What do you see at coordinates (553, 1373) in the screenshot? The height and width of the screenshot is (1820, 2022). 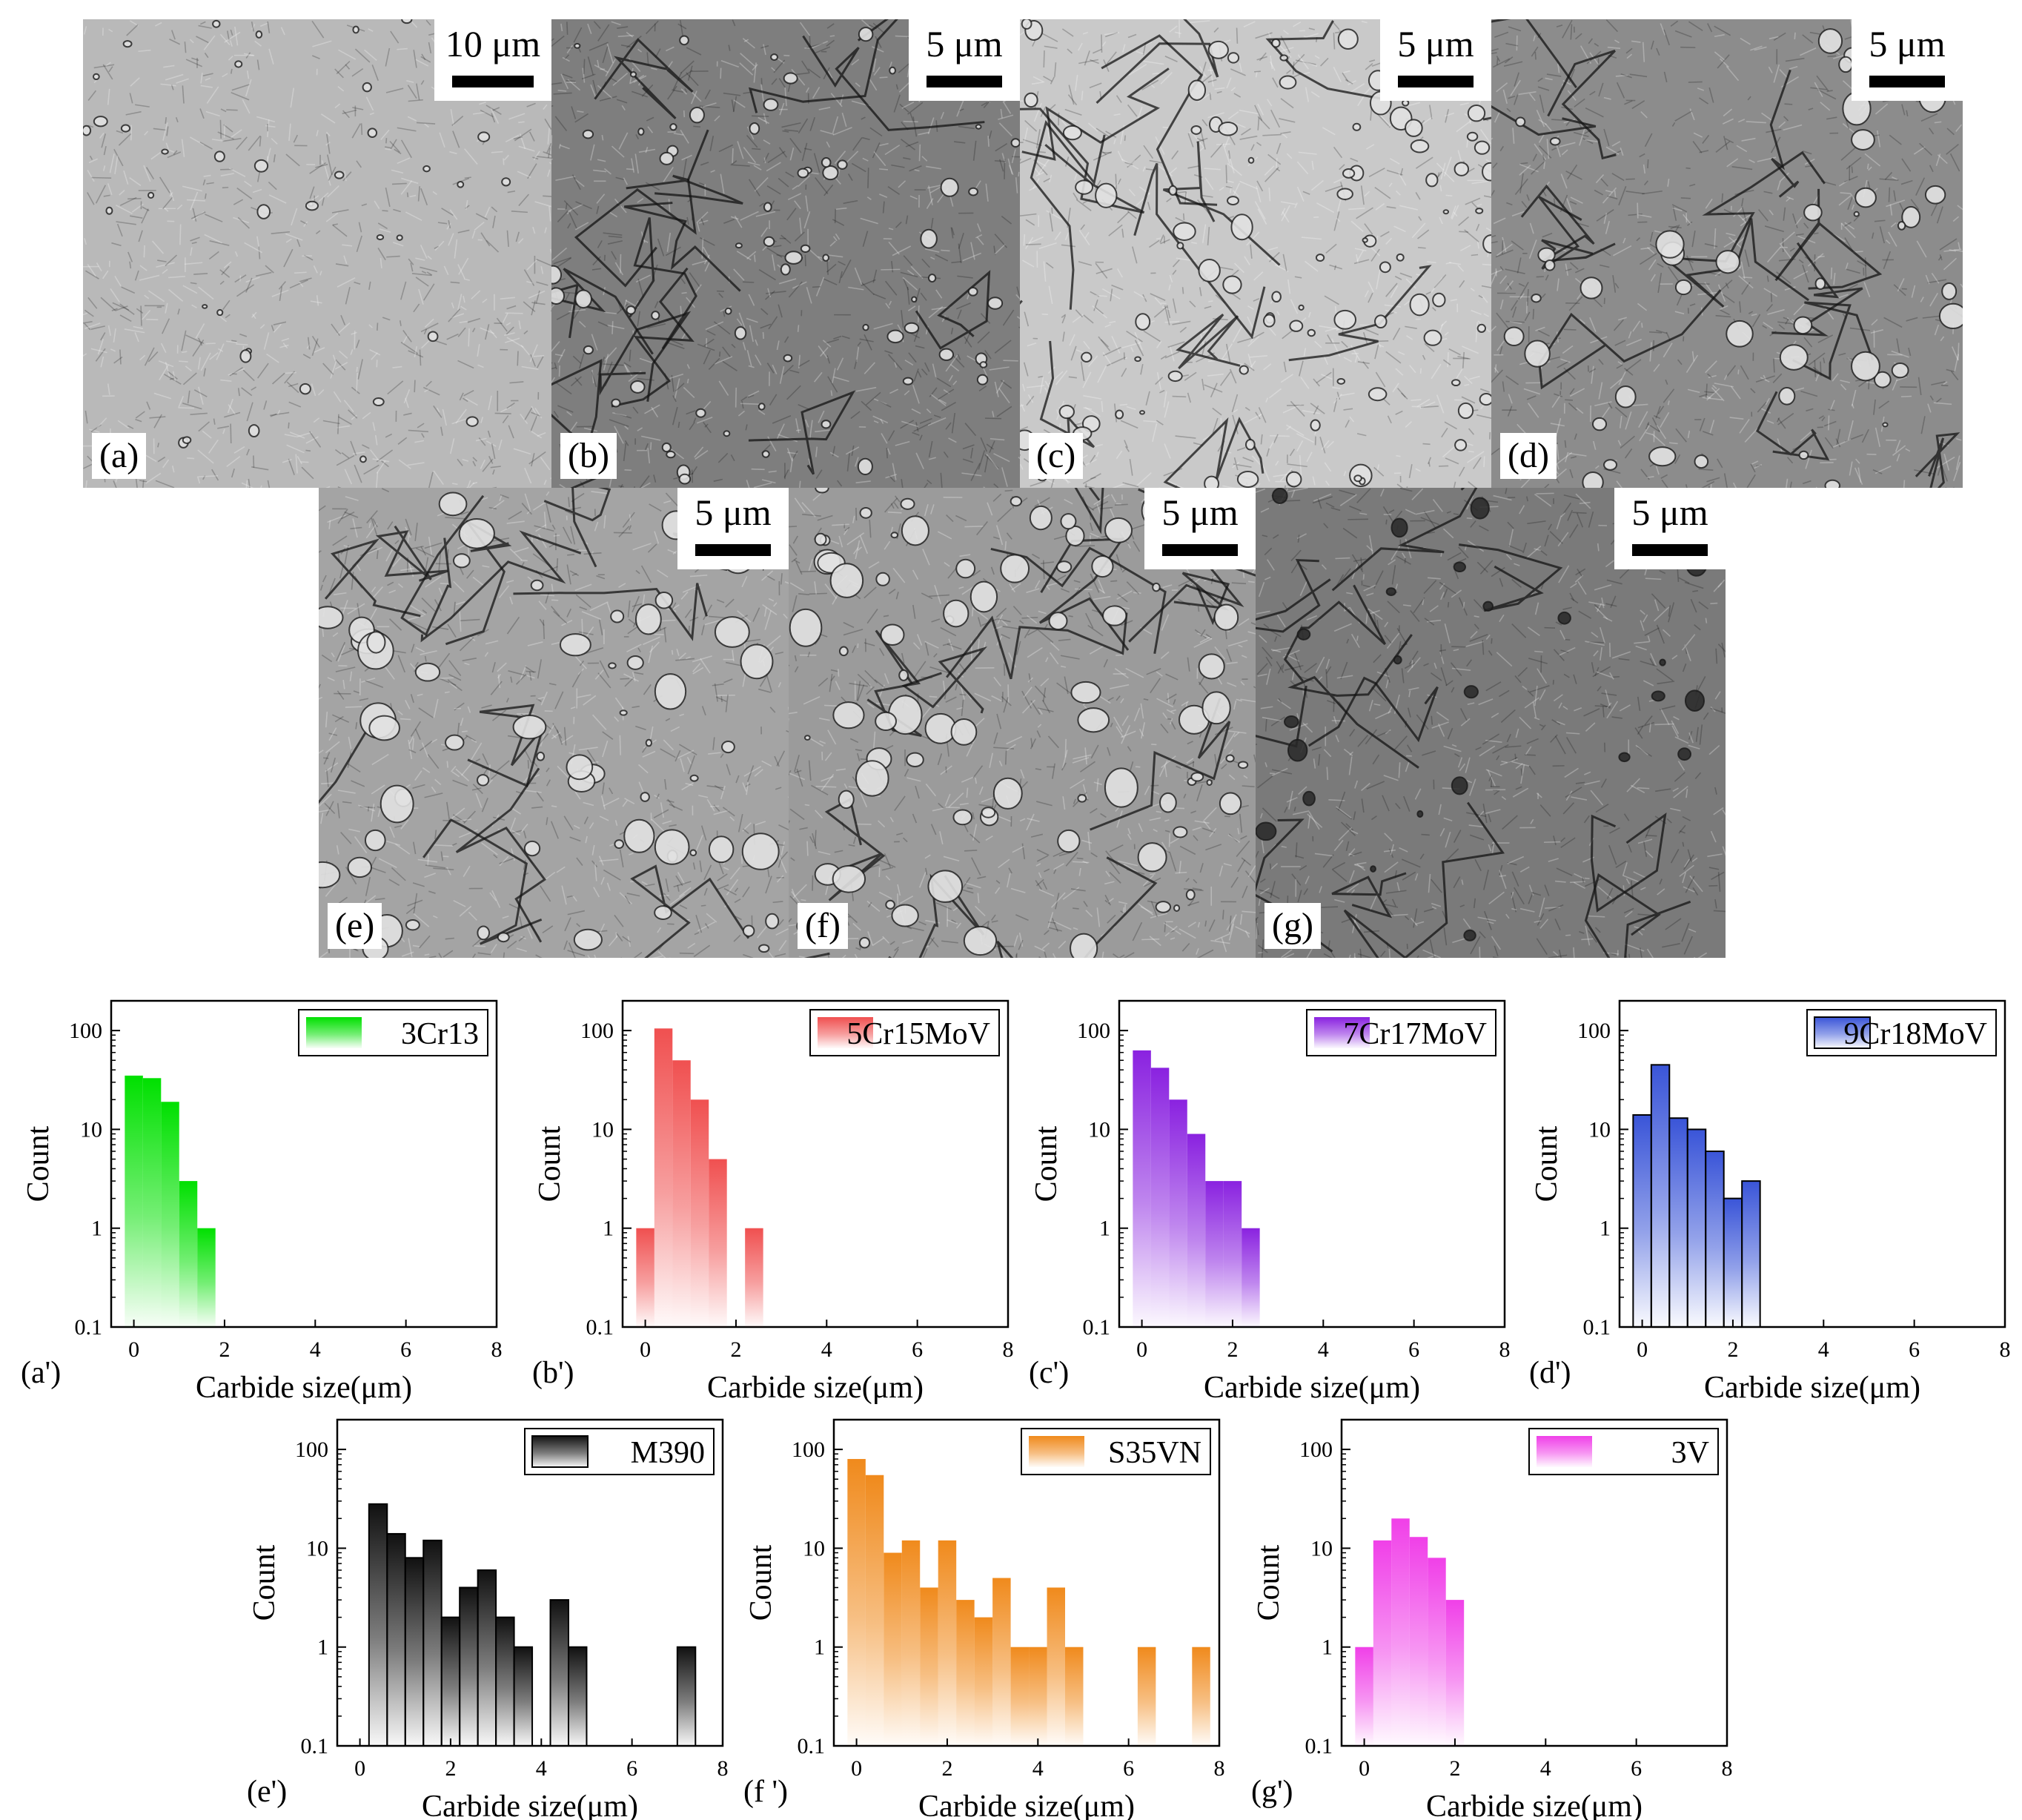 I see `panel-caption: (b')` at bounding box center [553, 1373].